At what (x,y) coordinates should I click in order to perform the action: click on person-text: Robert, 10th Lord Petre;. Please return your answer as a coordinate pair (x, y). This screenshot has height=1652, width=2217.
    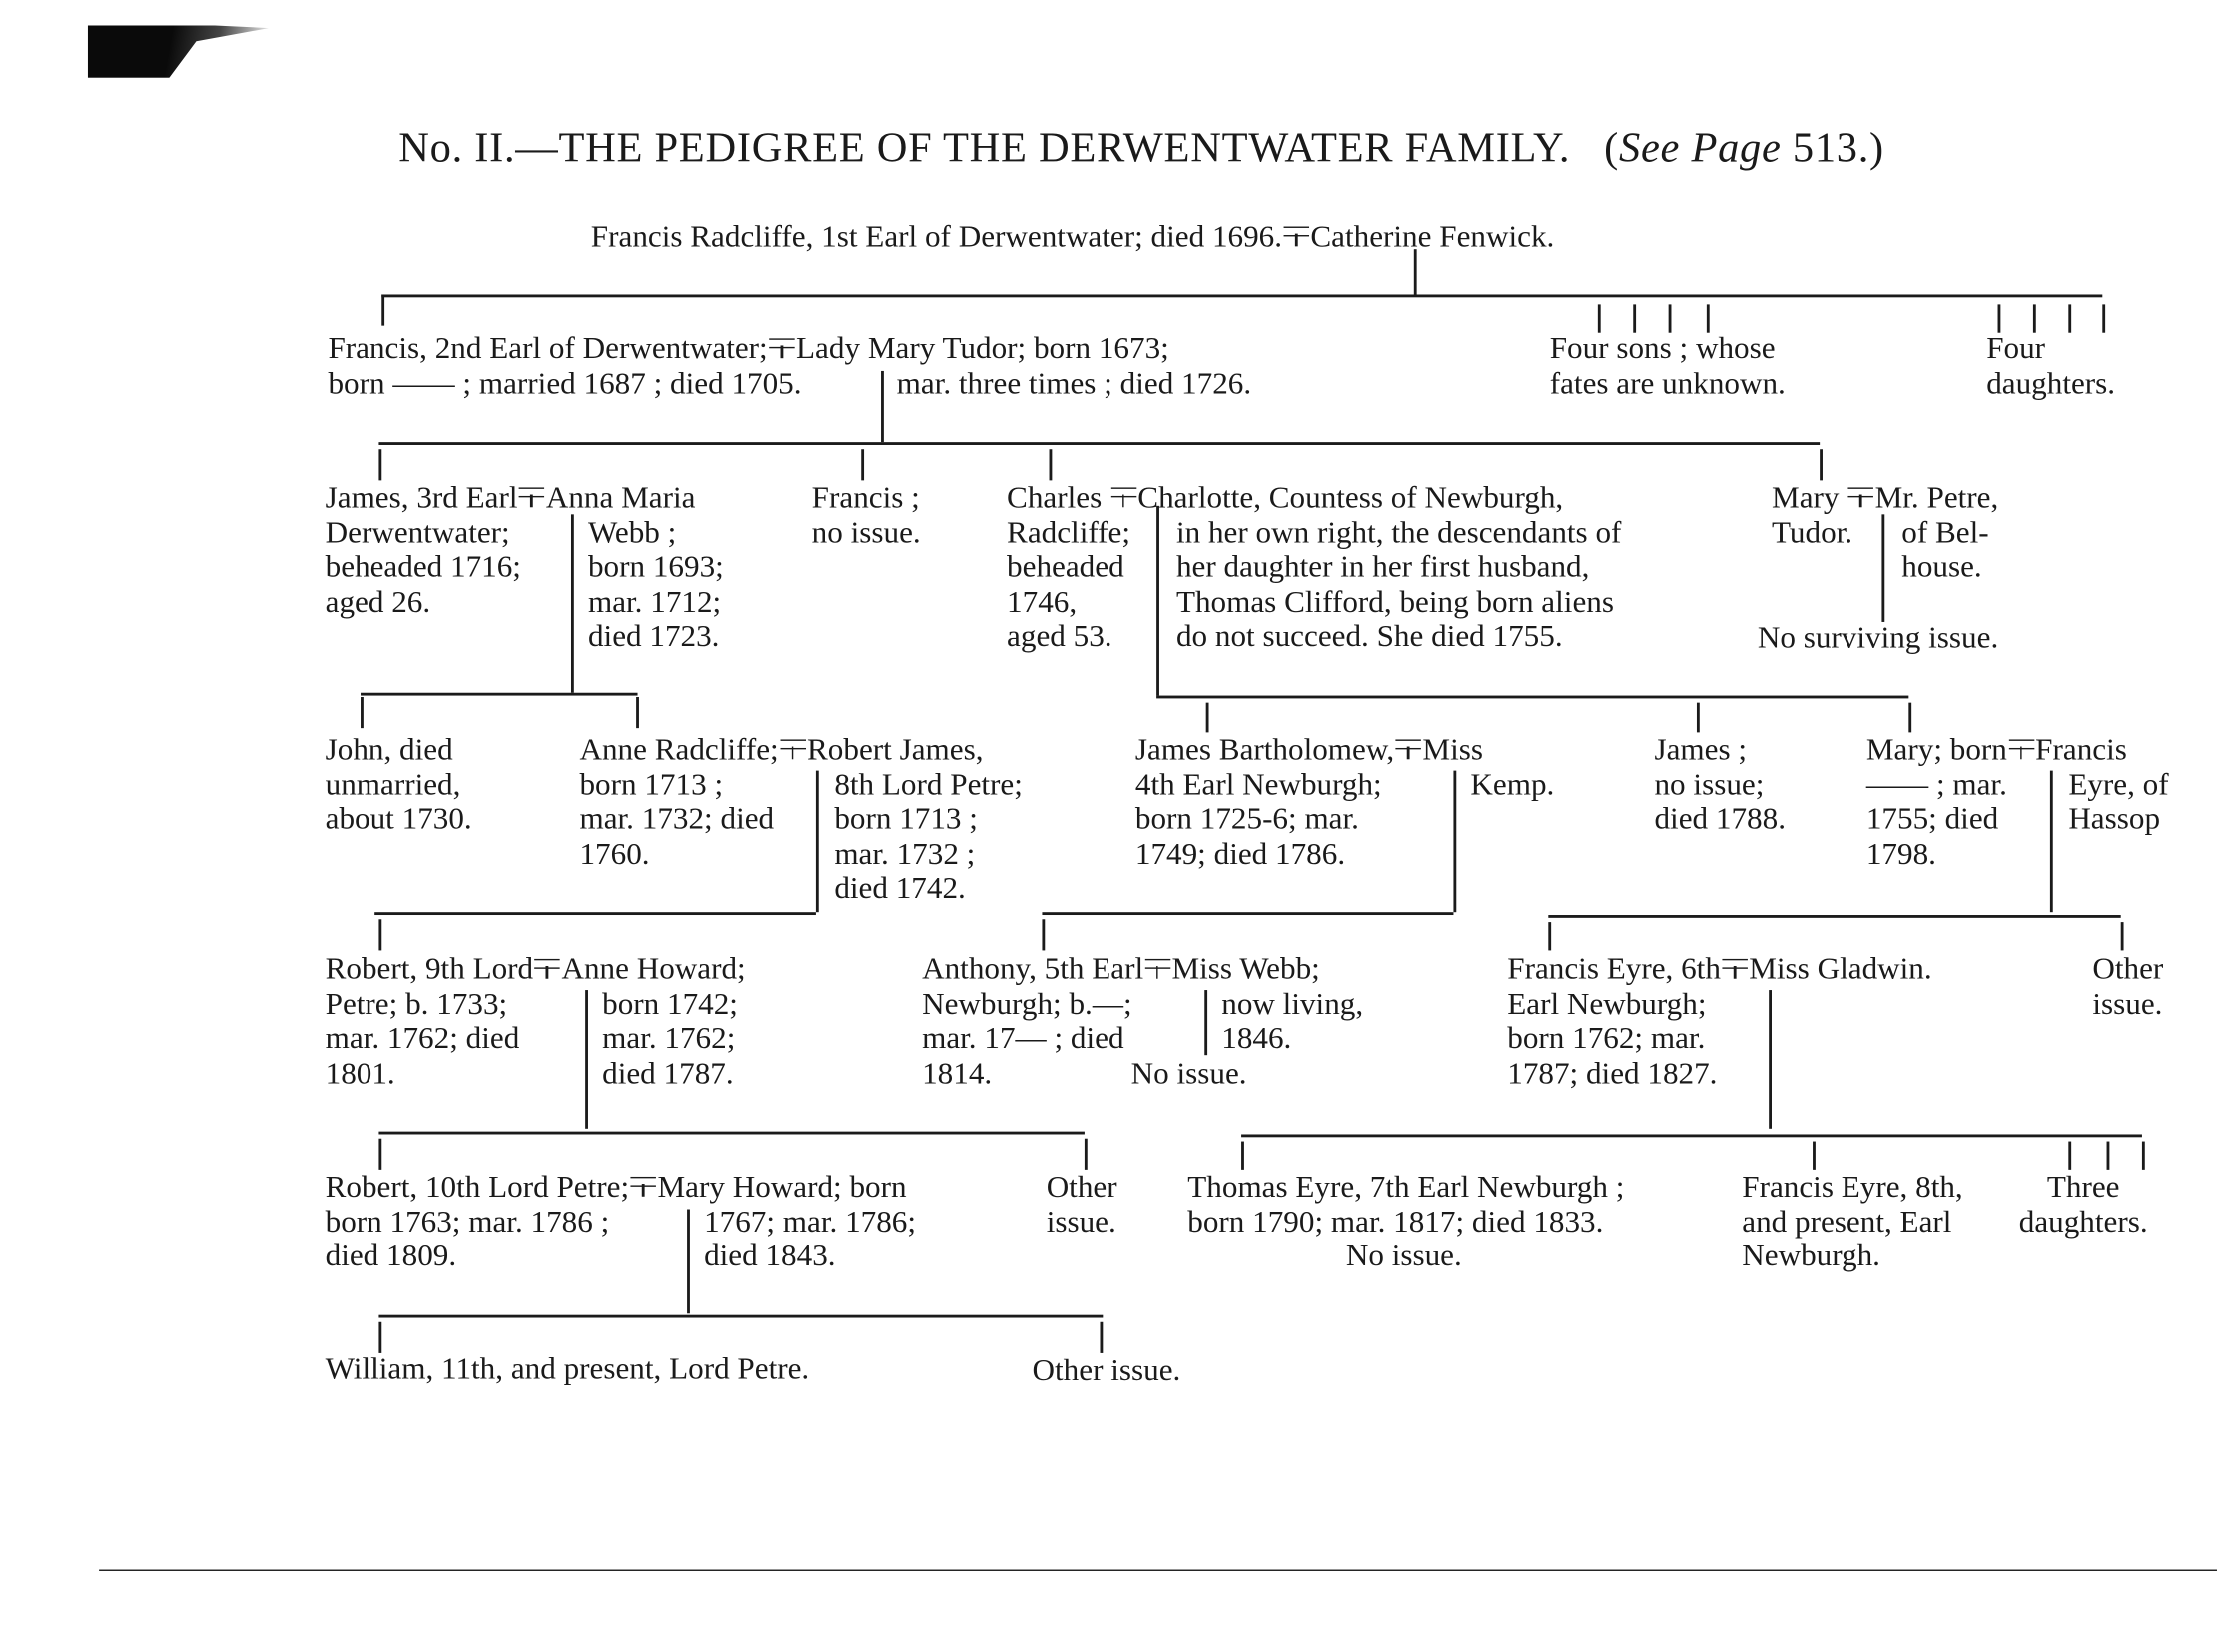
    Looking at the image, I should click on (478, 1186).